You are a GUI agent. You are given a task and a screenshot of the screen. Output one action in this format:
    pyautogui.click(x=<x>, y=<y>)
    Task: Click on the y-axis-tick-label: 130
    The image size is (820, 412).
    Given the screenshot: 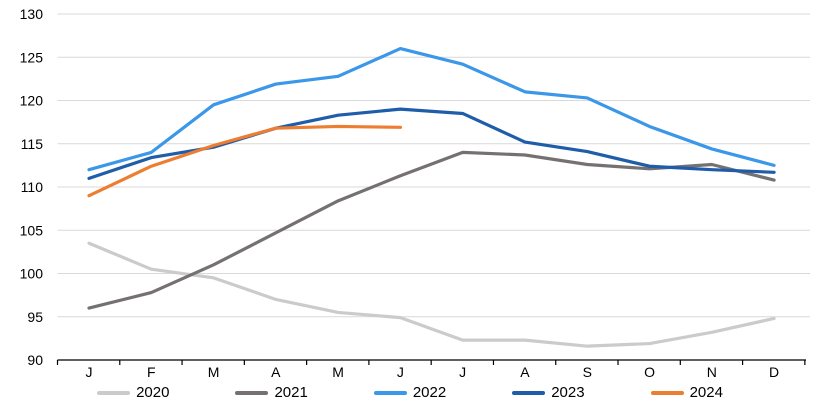 What is the action you would take?
    pyautogui.click(x=32, y=14)
    